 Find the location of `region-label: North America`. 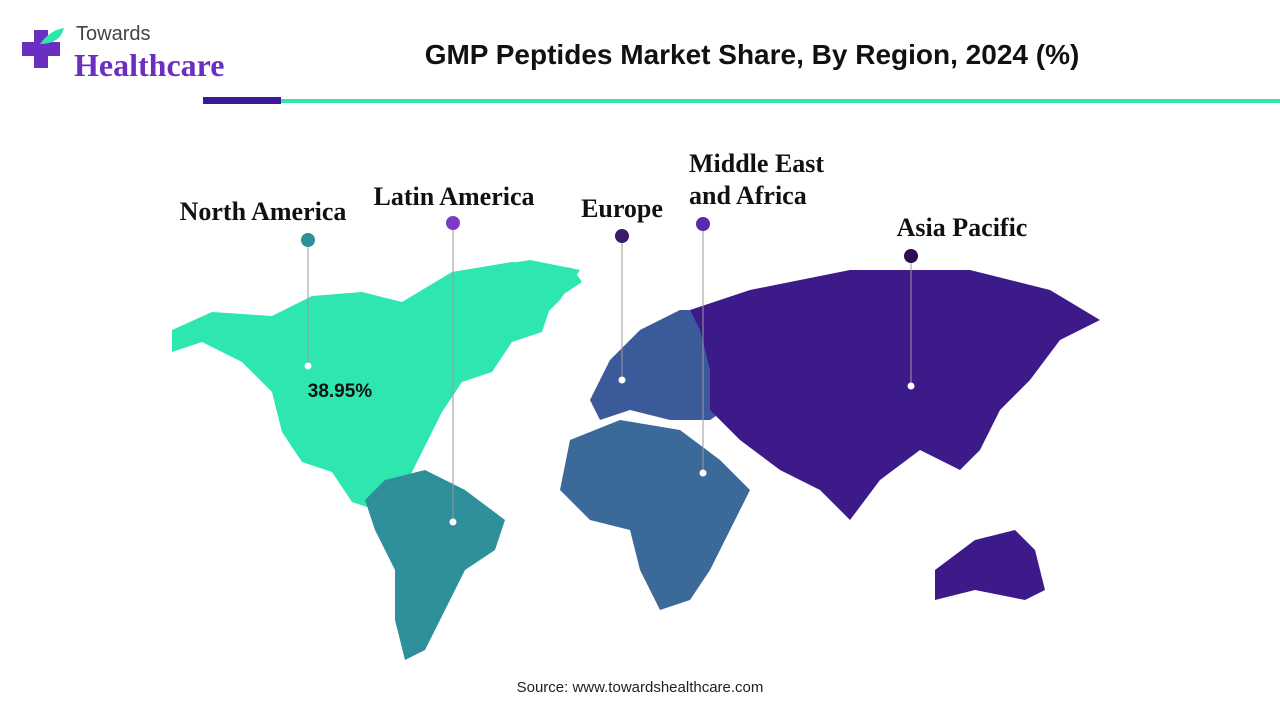

region-label: North America is located at coordinates (263, 211).